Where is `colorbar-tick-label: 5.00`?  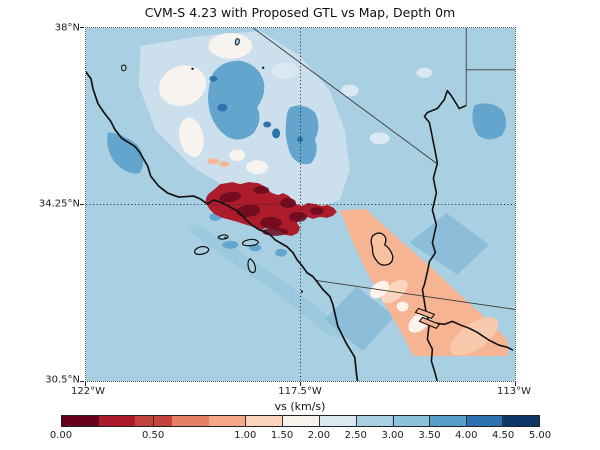 colorbar-tick-label: 5.00 is located at coordinates (540, 435).